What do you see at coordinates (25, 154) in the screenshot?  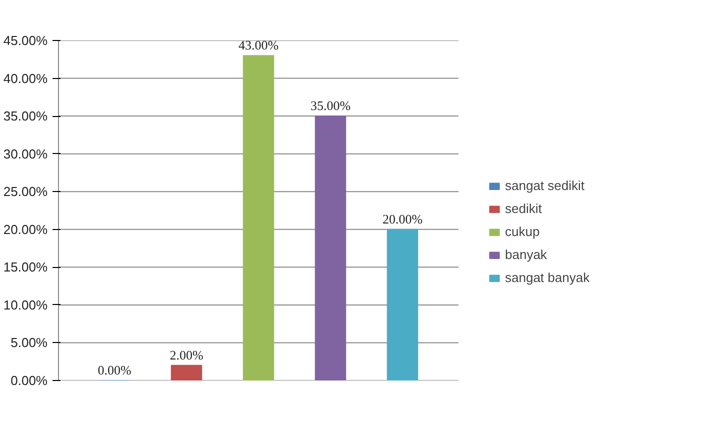 I see `y-tick-label: 30.00%` at bounding box center [25, 154].